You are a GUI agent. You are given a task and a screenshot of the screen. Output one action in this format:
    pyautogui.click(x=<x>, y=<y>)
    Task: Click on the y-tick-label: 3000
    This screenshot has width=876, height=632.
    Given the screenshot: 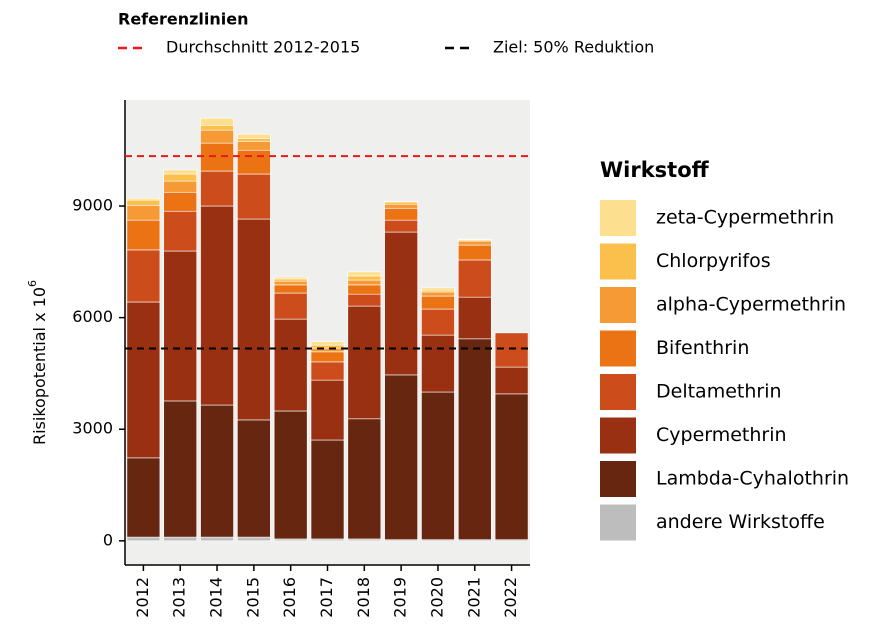 What is the action you would take?
    pyautogui.click(x=92, y=428)
    